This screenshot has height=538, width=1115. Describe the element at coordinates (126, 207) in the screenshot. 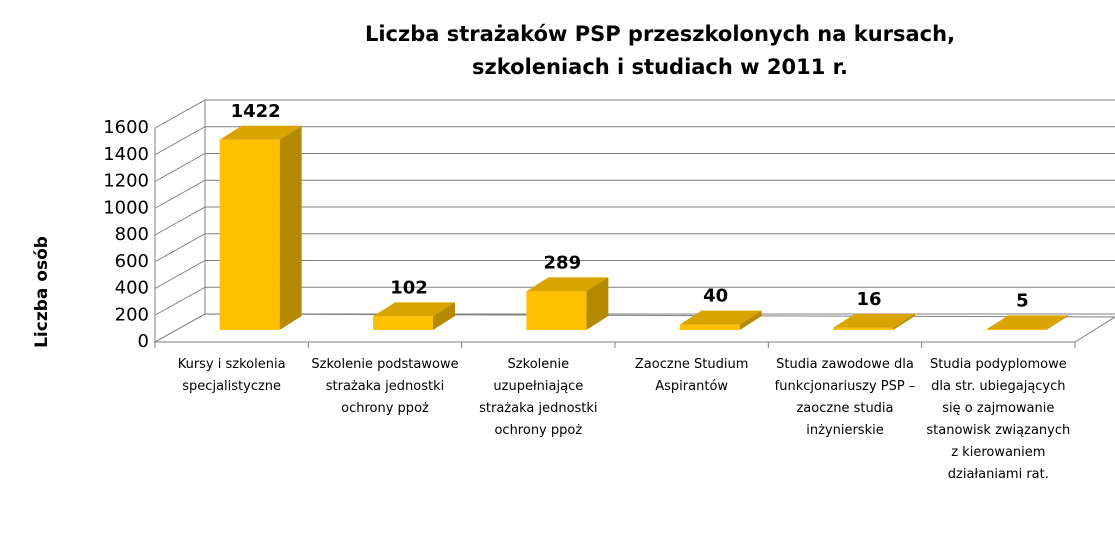

I see `y-tick-label: 1000` at that location.